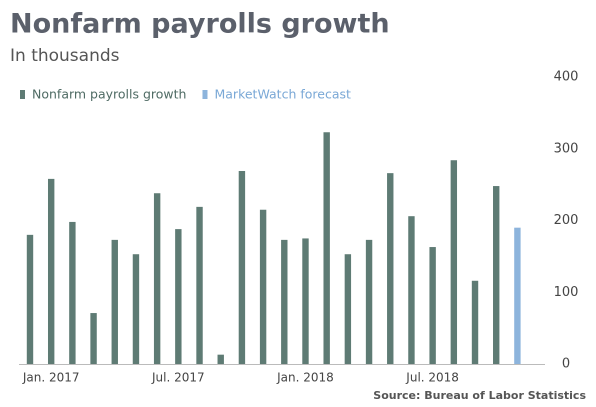 The width and height of the screenshot is (596, 407). What do you see at coordinates (178, 378) in the screenshot?
I see `x-tick-label: Jul. 2017` at bounding box center [178, 378].